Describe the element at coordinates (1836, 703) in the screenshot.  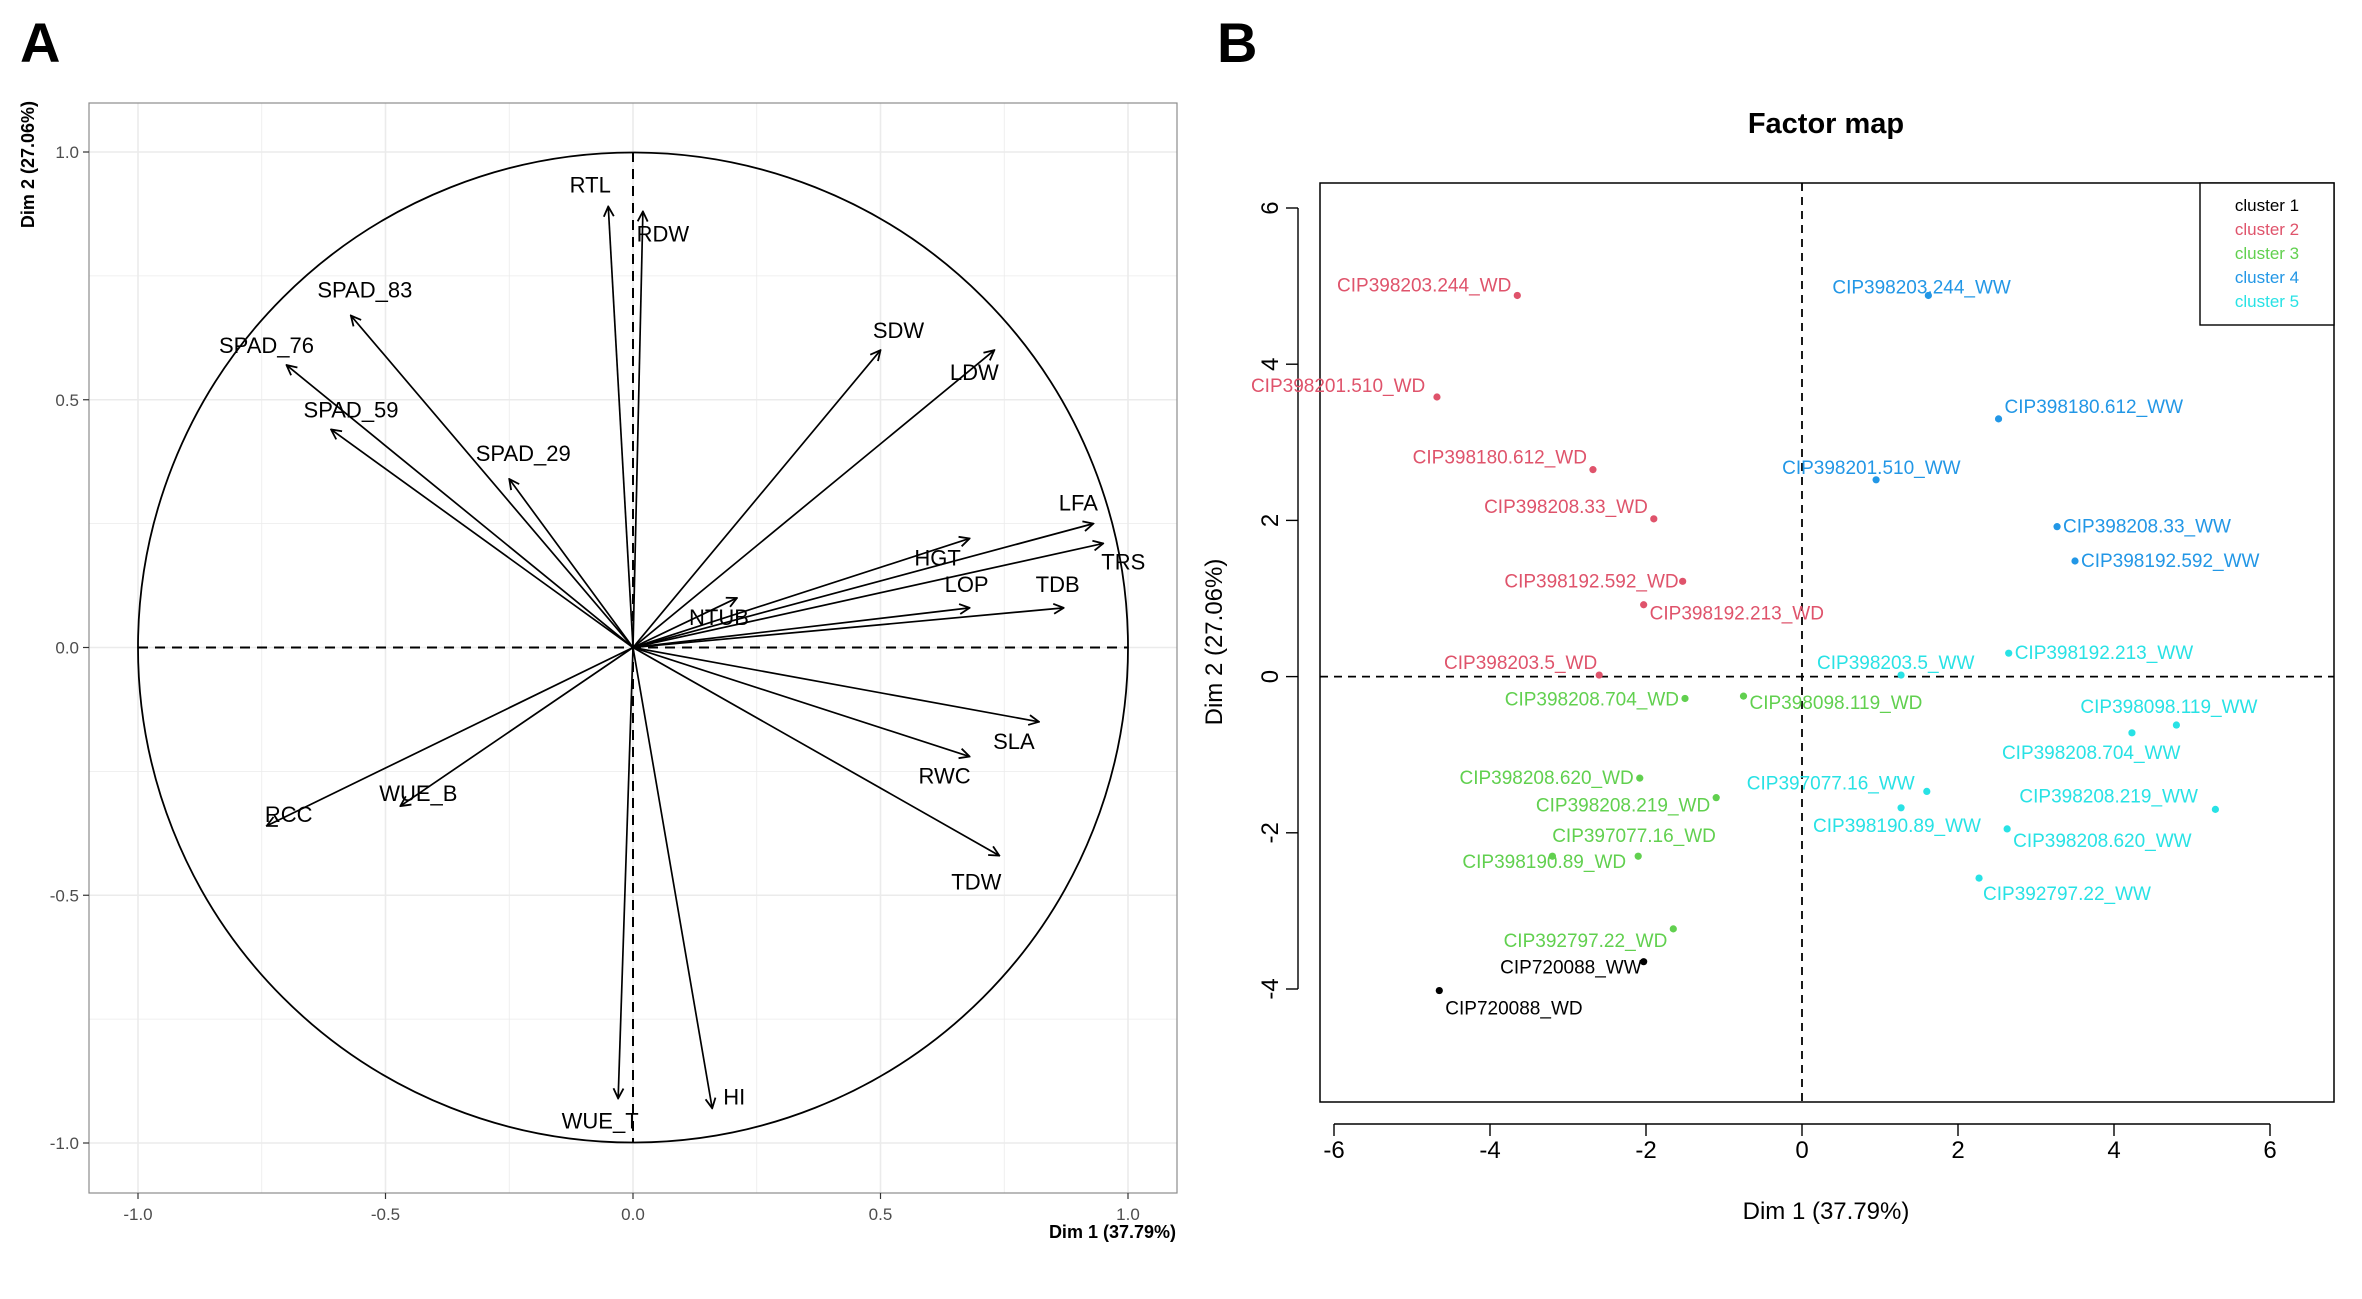
I see `point-label: CIP398098.119_WD` at that location.